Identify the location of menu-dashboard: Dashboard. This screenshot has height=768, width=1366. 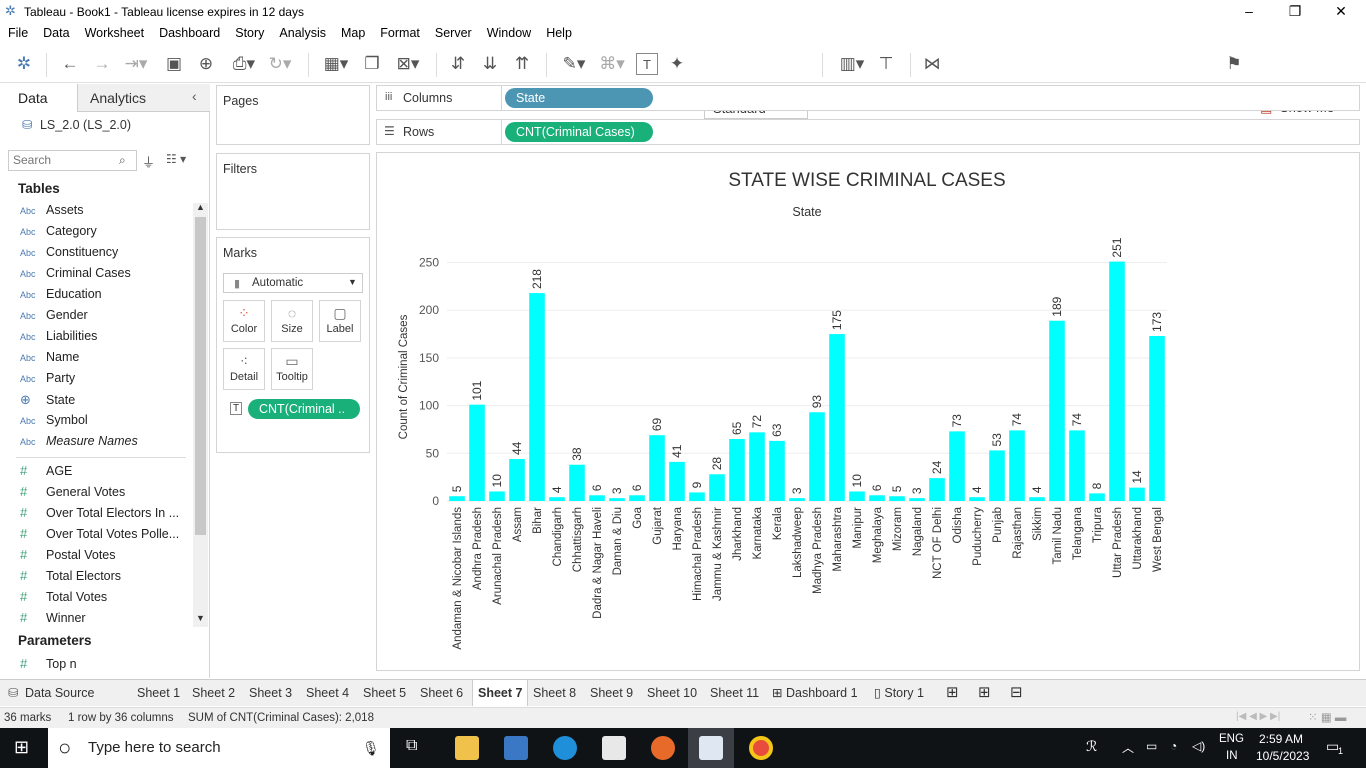
(190, 33).